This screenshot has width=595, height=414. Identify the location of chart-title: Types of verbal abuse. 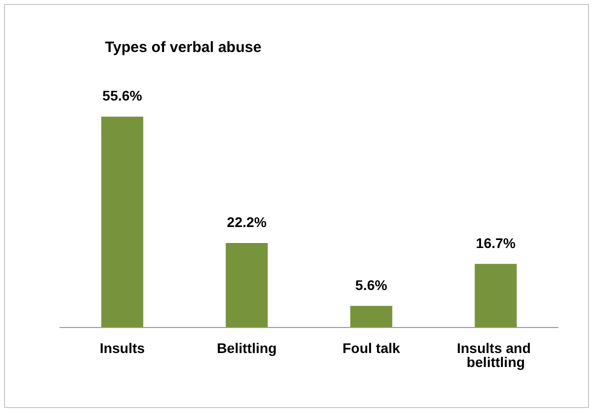
(183, 47).